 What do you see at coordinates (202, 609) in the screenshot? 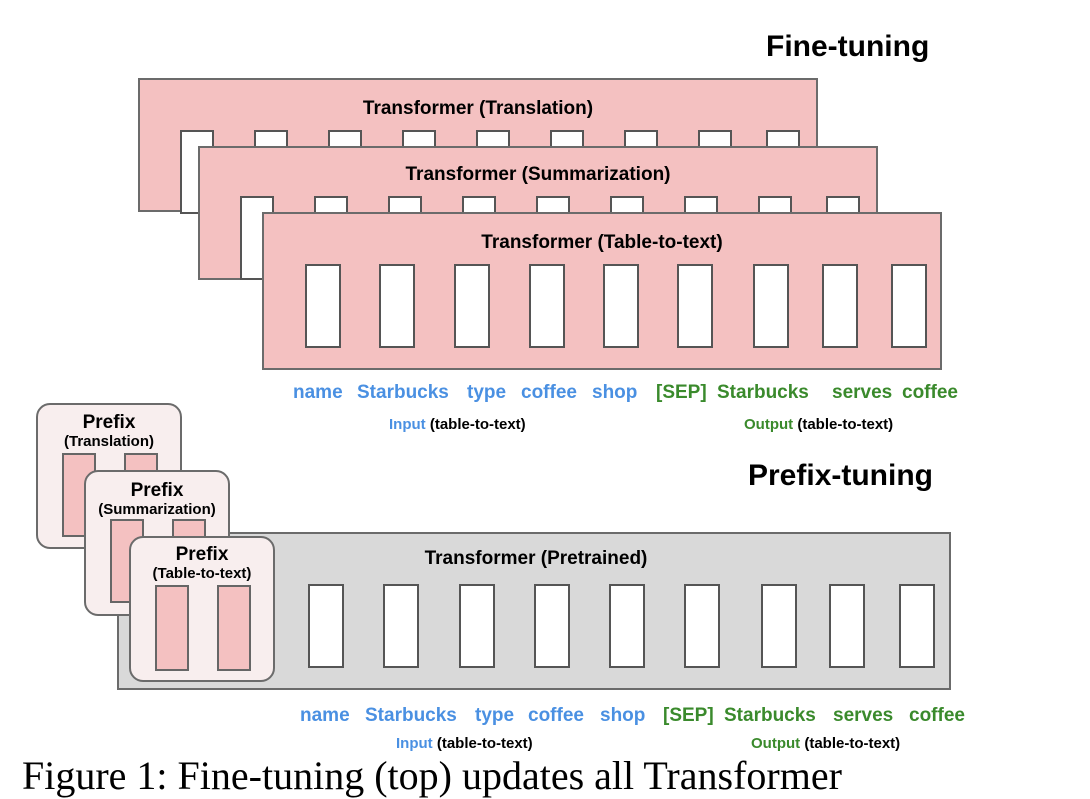
I see `prefix-table-to-text-card: Prefix (Table-to-text)` at bounding box center [202, 609].